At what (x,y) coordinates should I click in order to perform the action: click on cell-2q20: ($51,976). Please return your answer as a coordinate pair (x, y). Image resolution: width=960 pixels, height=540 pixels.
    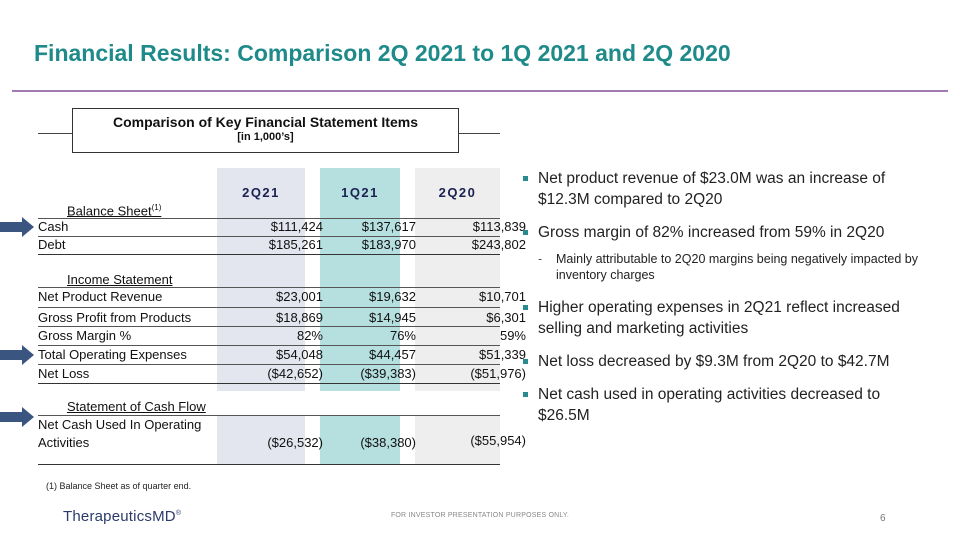
    Looking at the image, I should click on (498, 373).